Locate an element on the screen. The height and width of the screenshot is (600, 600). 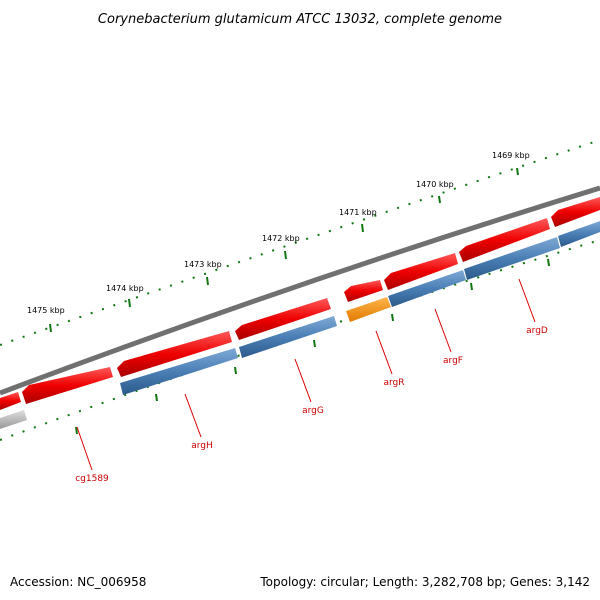
leader-argH is located at coordinates (193, 415).